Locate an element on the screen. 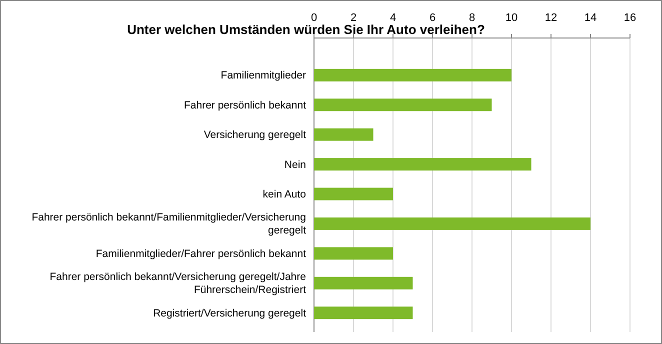 This screenshot has height=344, width=662. y-tick-label: kein Auto is located at coordinates (284, 194).